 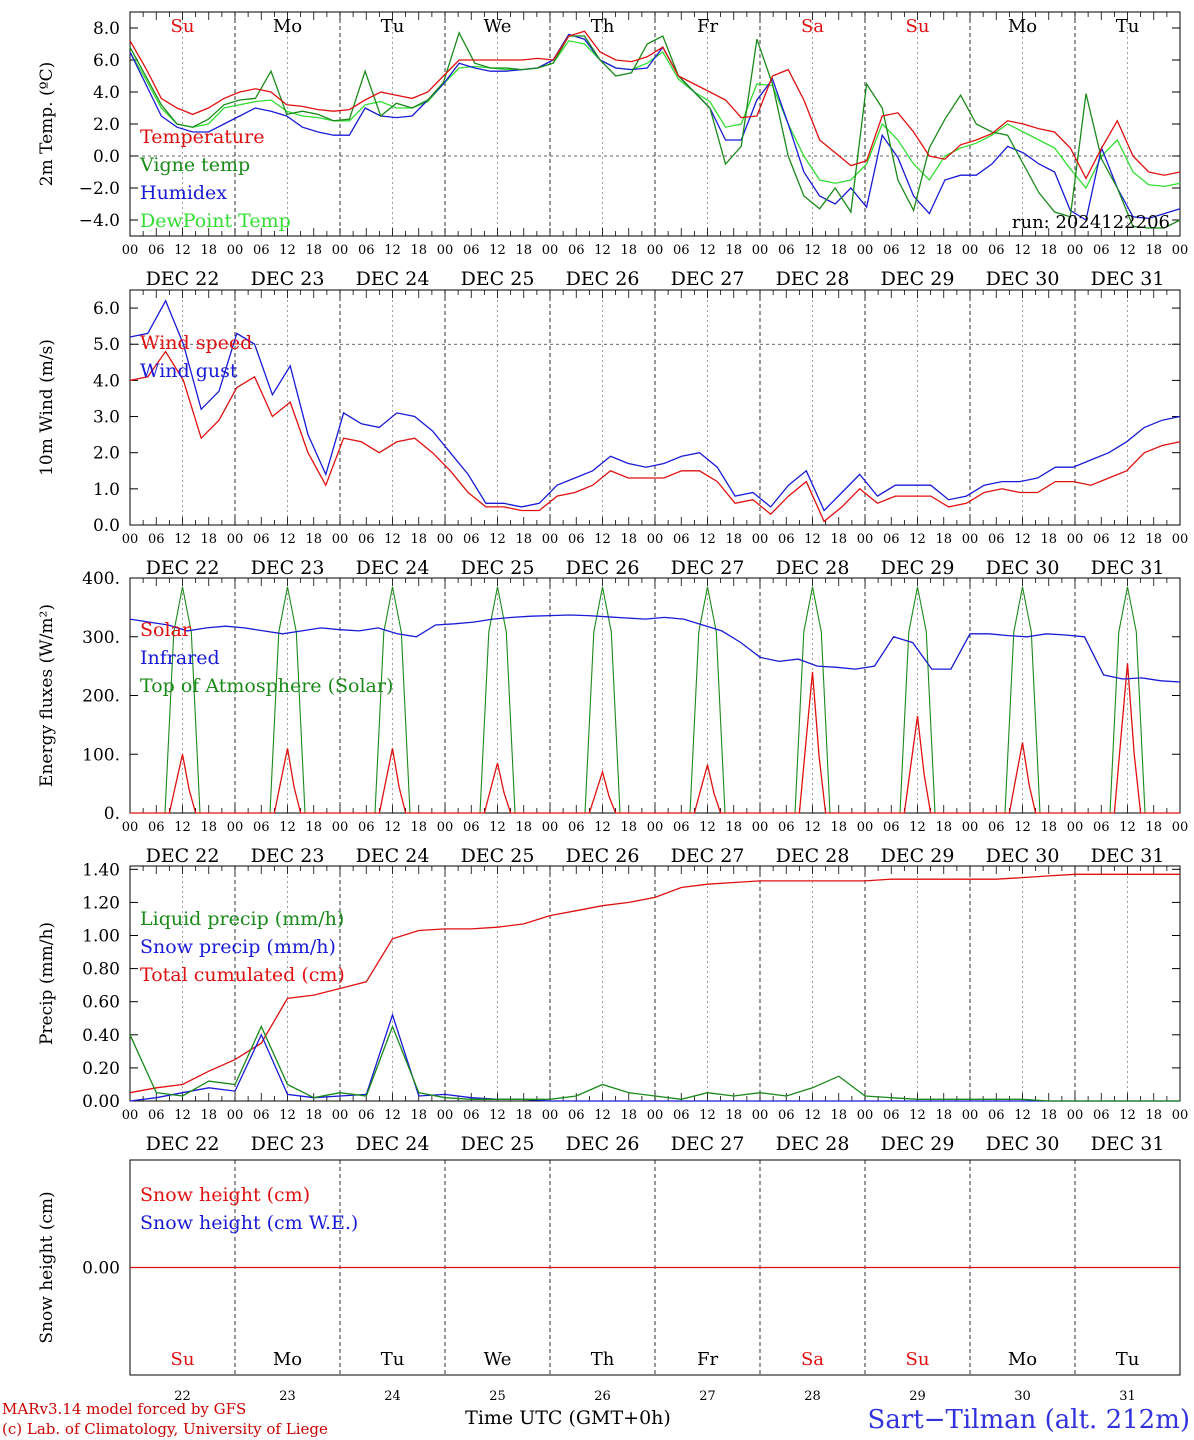 I want to click on y-axis-label: 2m Temp. (ºC), so click(x=47, y=124).